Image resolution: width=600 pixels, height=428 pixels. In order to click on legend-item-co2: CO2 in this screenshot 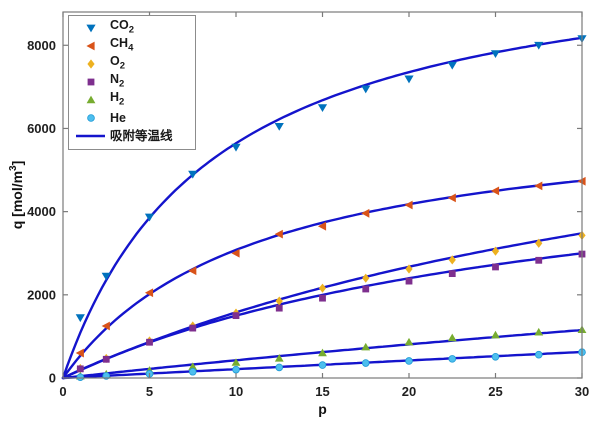, I will do `click(132, 27)`.